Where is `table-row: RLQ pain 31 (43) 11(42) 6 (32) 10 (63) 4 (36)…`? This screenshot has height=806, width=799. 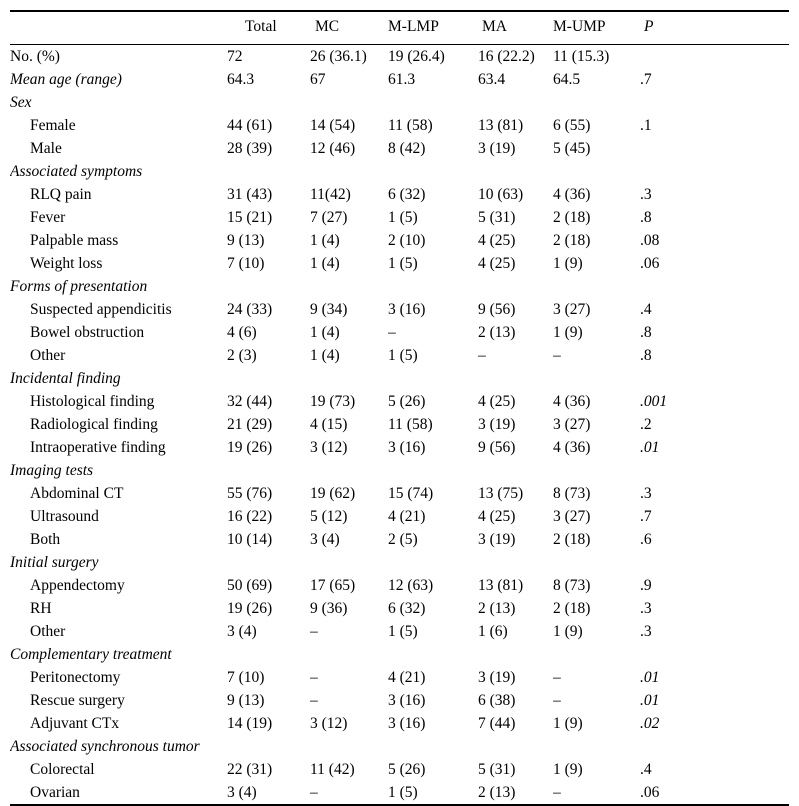
table-row: RLQ pain 31 (43) 11(42) 6 (32) 10 (63) 4 (36)… is located at coordinates (399, 194).